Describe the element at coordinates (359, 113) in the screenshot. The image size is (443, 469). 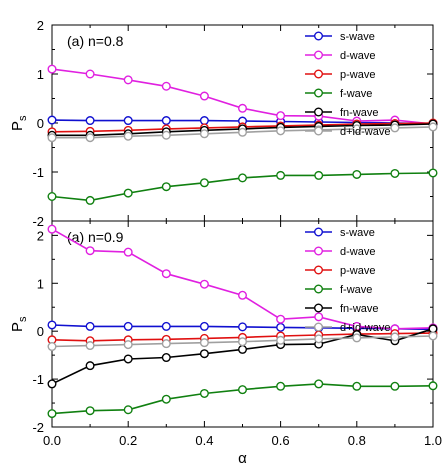
I see `legend-label: fn-wave` at that location.